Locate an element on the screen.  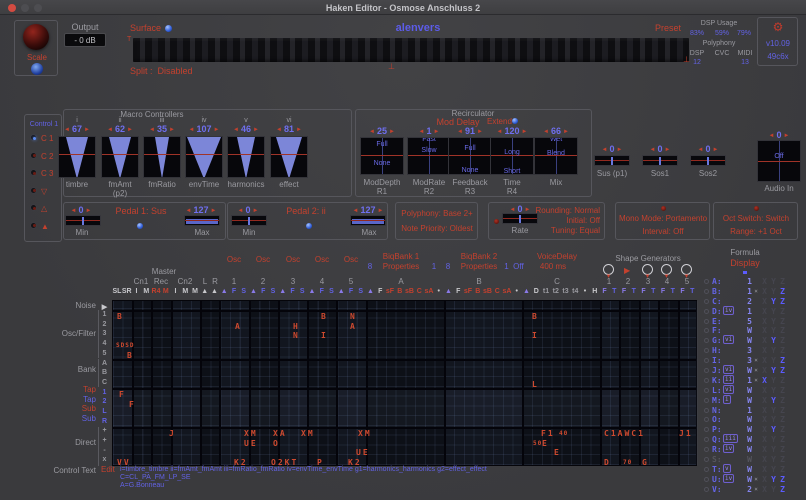
formula-row-D: D: iv 1 X Y Z is located at coordinates (752, 311).